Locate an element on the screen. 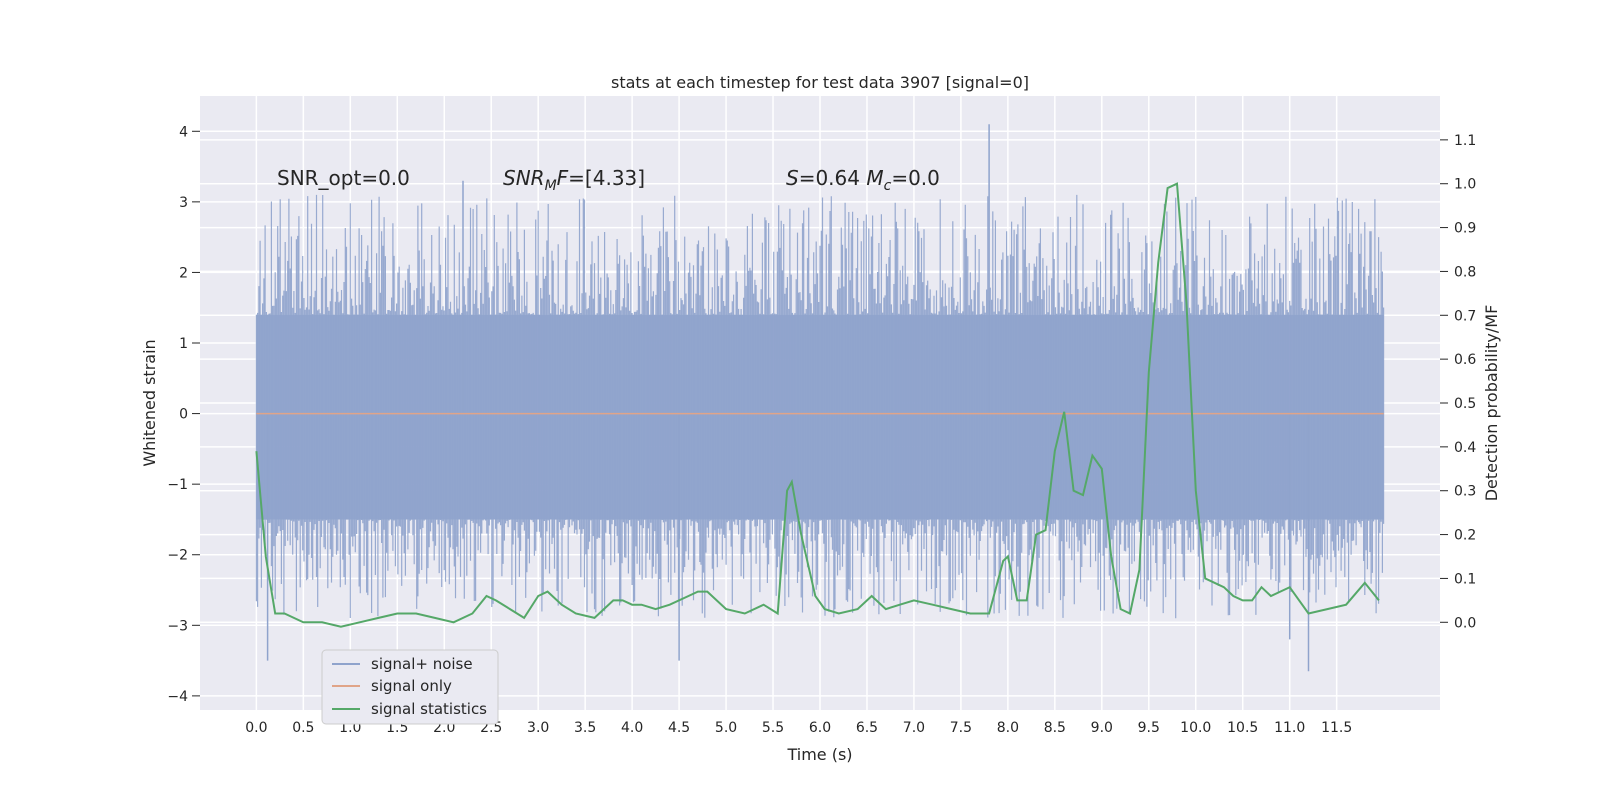 The height and width of the screenshot is (800, 1600). x-tick-label: 8.5 is located at coordinates (1055, 728).